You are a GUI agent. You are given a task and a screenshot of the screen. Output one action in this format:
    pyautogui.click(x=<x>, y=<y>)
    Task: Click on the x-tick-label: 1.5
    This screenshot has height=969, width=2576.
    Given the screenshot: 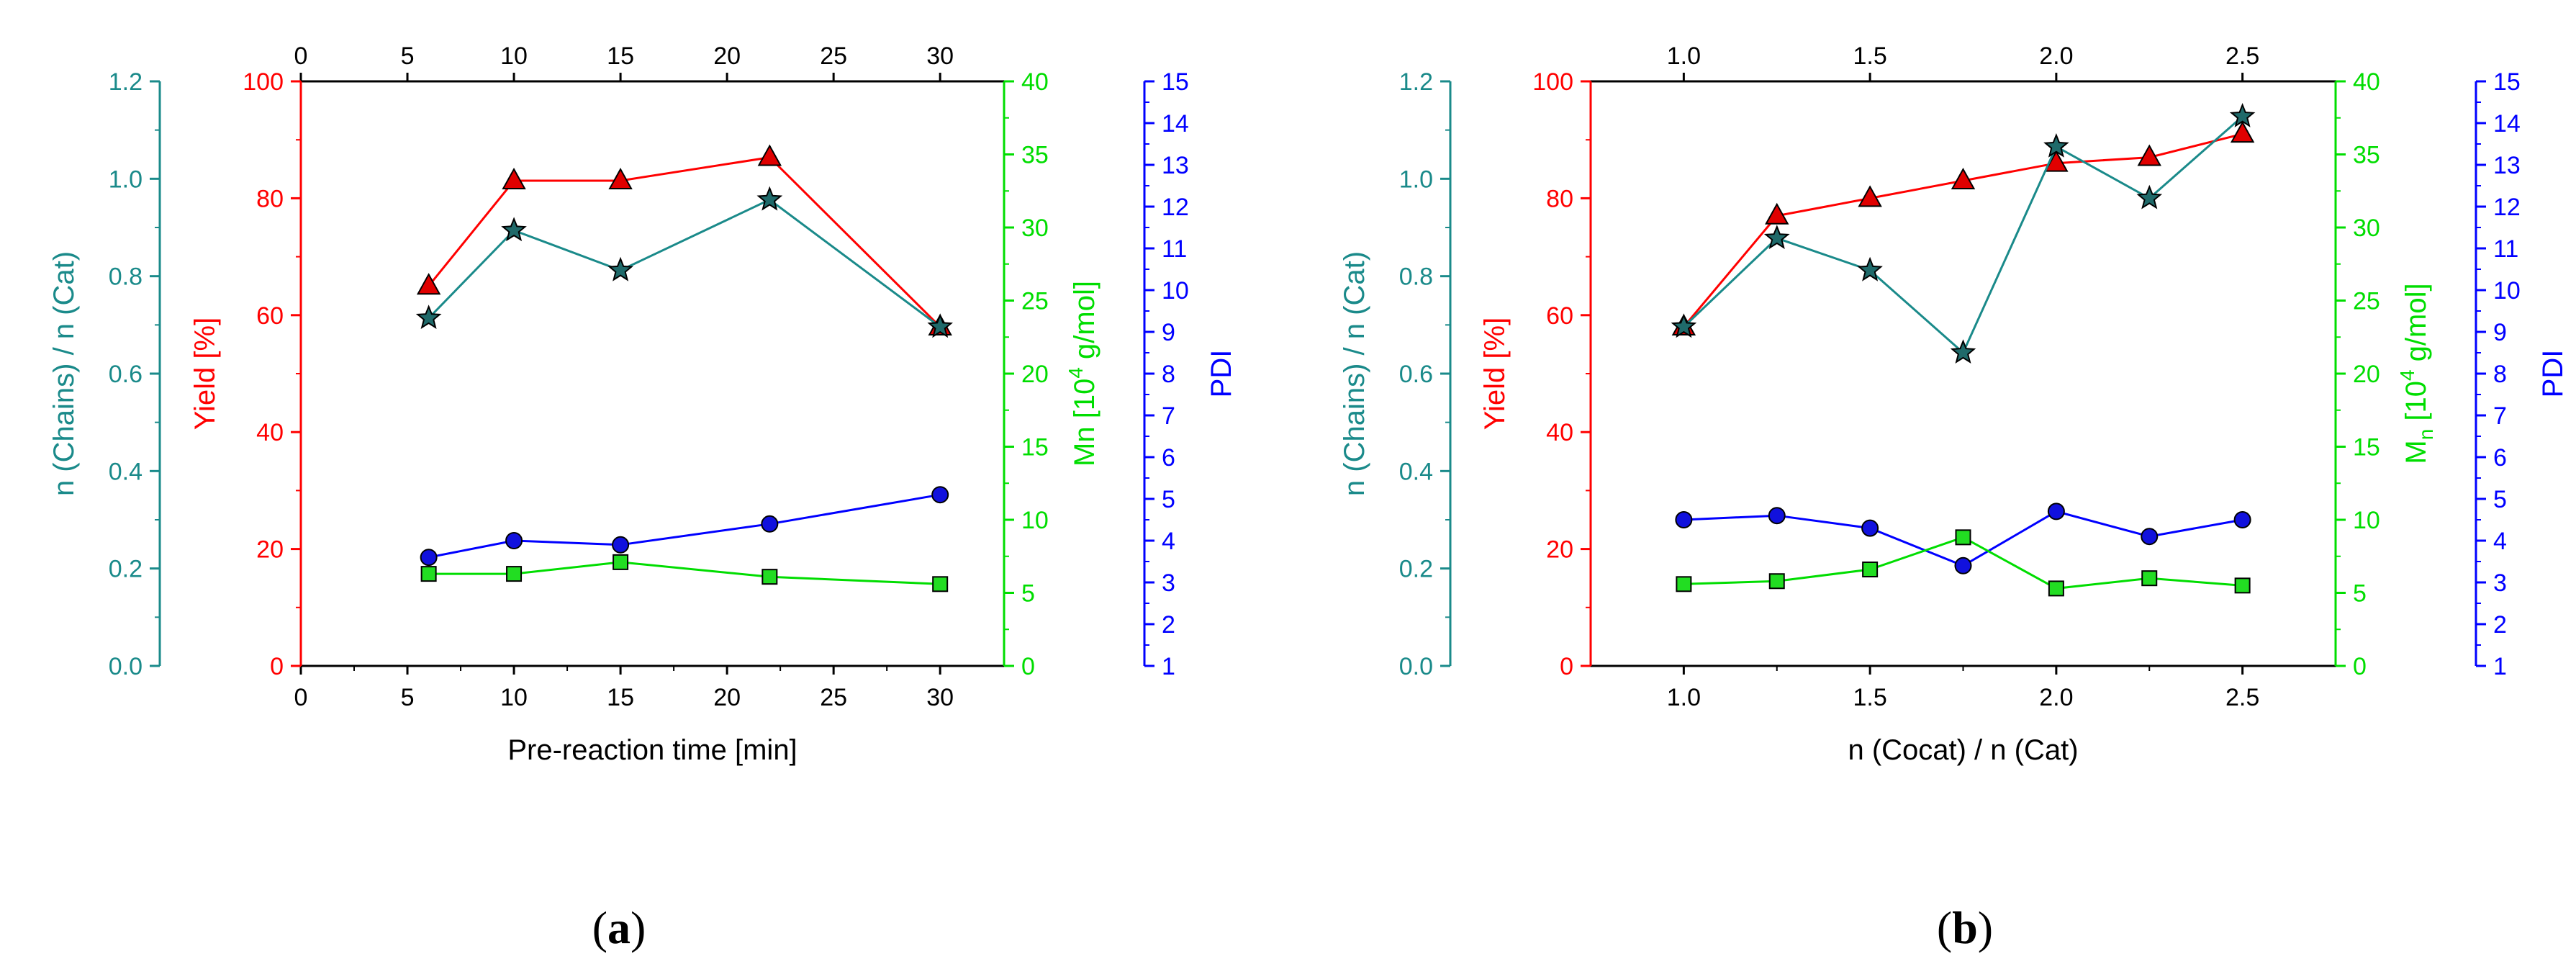 What is the action you would take?
    pyautogui.click(x=1870, y=697)
    